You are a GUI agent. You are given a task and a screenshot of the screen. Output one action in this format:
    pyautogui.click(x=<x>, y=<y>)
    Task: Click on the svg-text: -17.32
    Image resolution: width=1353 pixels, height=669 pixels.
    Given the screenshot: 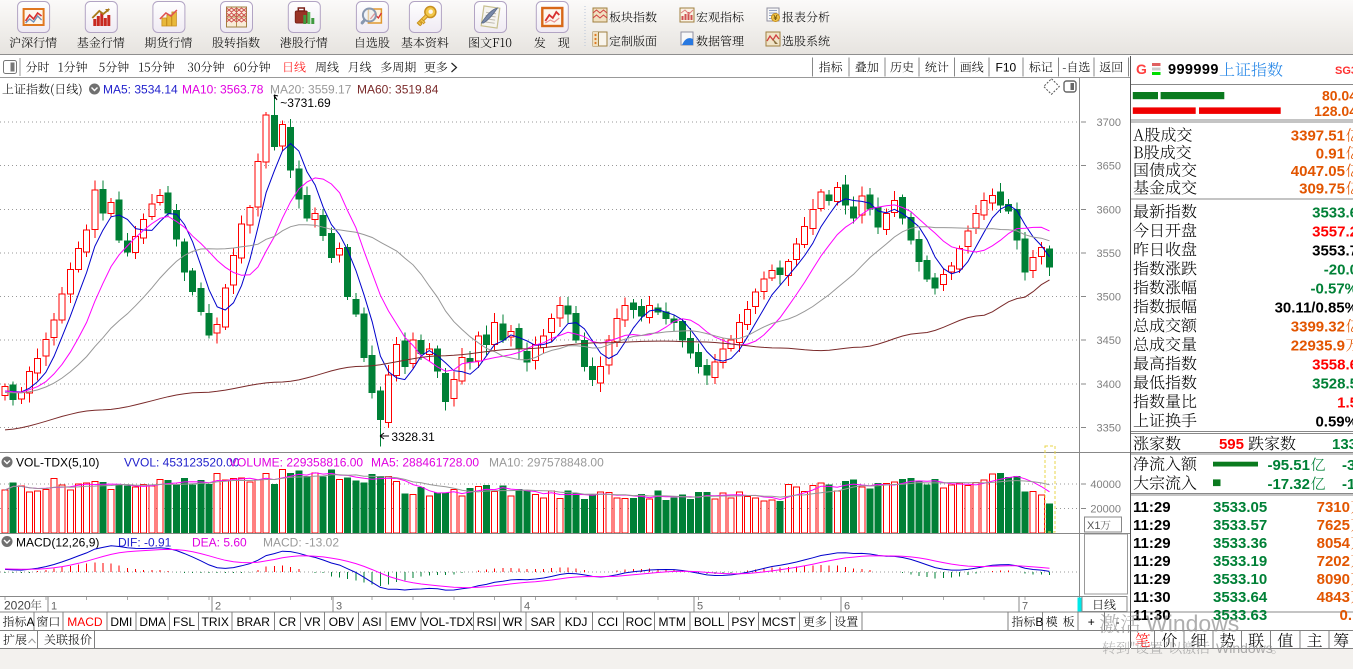 What is the action you would take?
    pyautogui.click(x=1288, y=484)
    